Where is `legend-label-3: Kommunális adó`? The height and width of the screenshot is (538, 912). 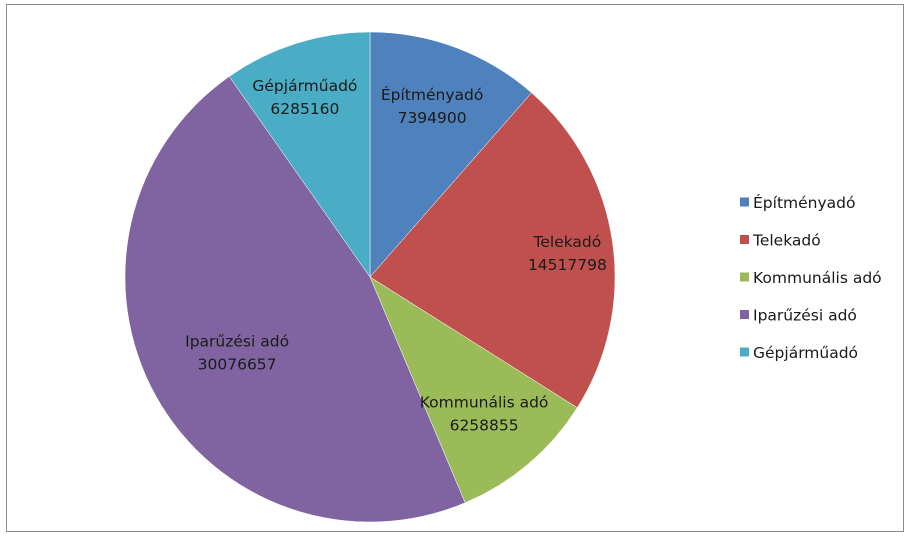 legend-label-3: Kommunális adó is located at coordinates (817, 278).